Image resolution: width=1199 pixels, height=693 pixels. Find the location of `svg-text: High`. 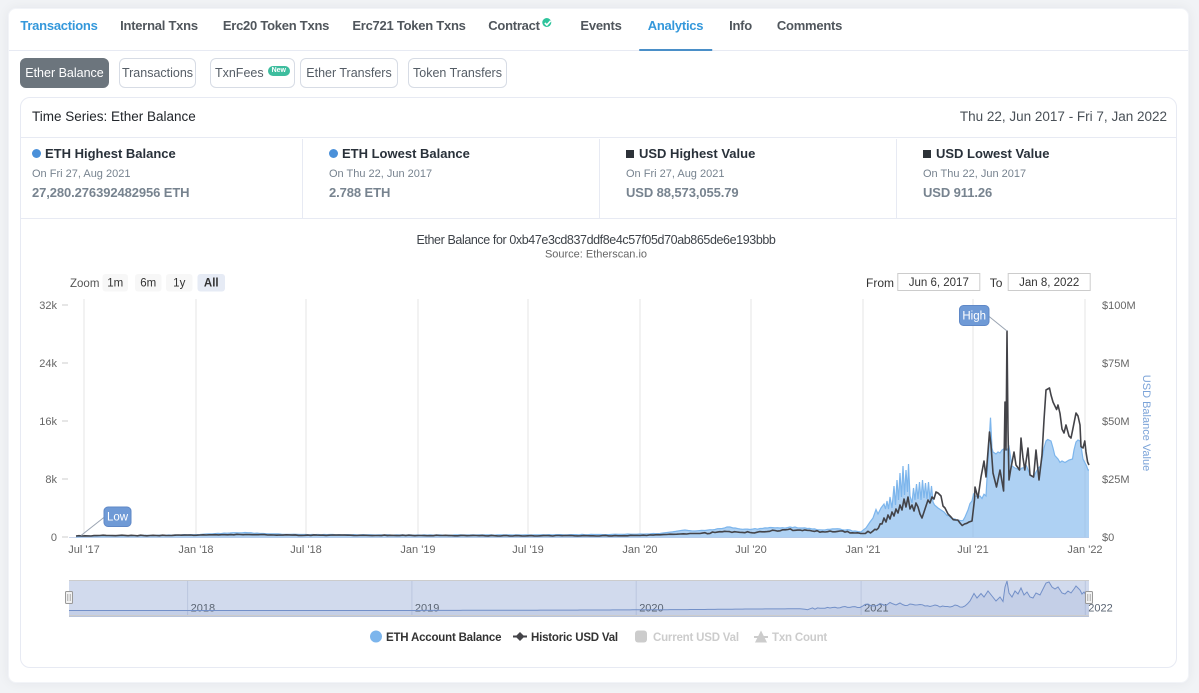

svg-text: High is located at coordinates (974, 317).